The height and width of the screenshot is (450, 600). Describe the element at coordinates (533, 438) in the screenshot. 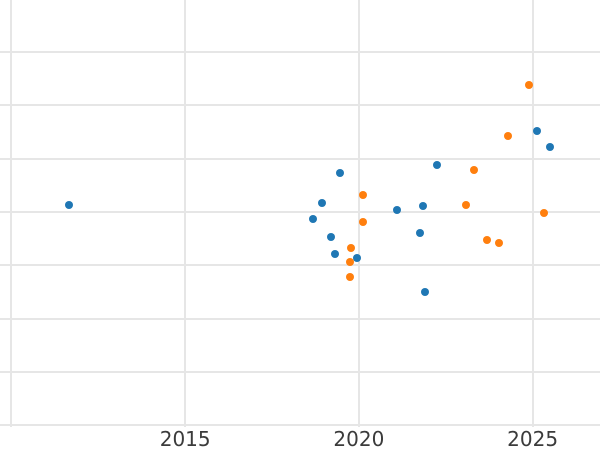

I see `x-tick-label-2025: 2025` at that location.